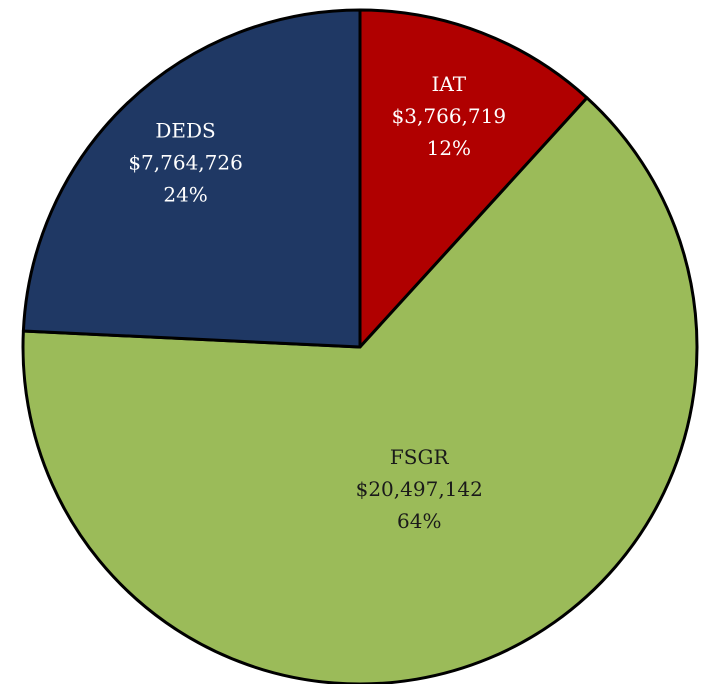  What do you see at coordinates (449, 116) in the screenshot?
I see `slice-value-label: $3,766,719` at bounding box center [449, 116].